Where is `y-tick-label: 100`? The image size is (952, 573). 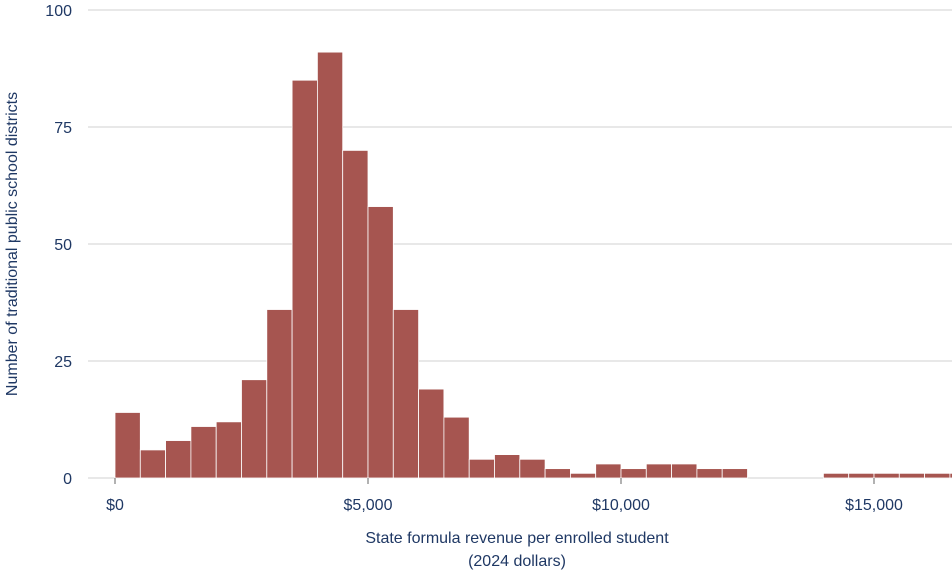 y-tick-label: 100 is located at coordinates (58, 11).